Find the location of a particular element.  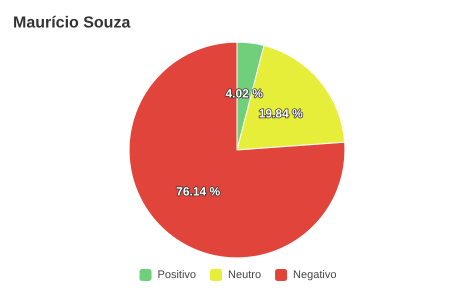

legend-label: Negativo is located at coordinates (314, 275).